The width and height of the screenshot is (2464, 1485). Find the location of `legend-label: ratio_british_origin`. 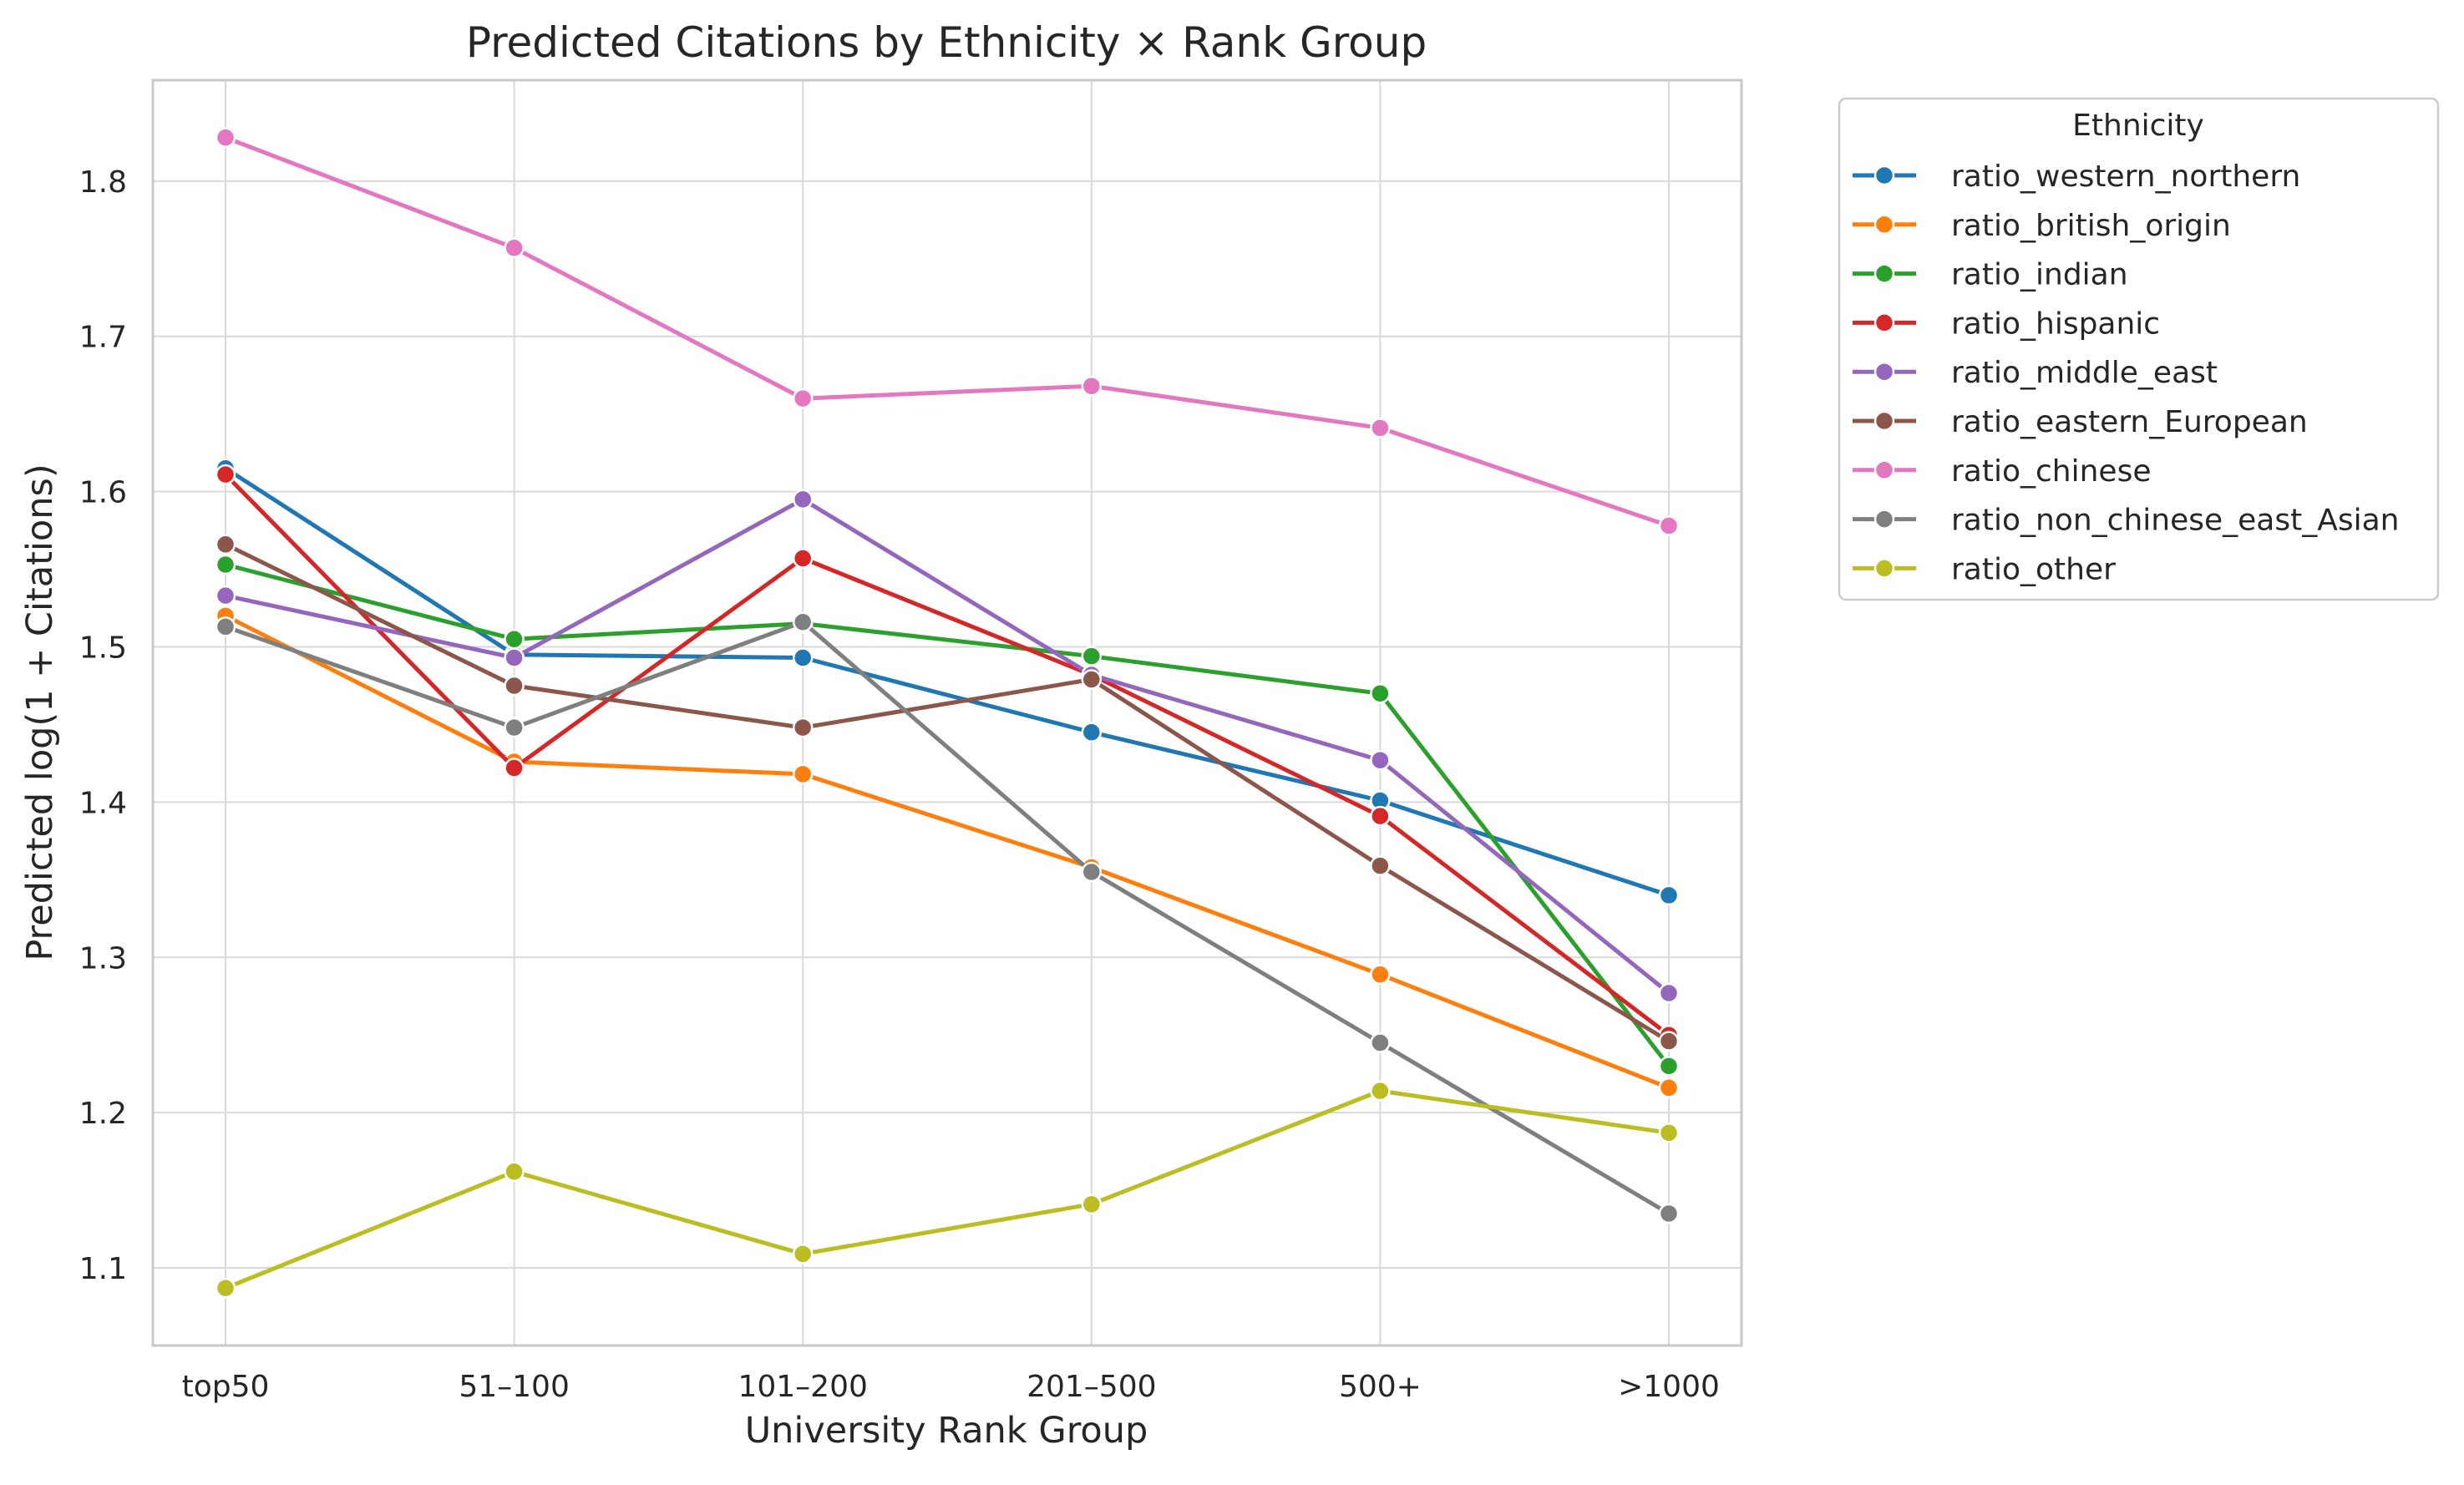

legend-label: ratio_british_origin is located at coordinates (2091, 226).